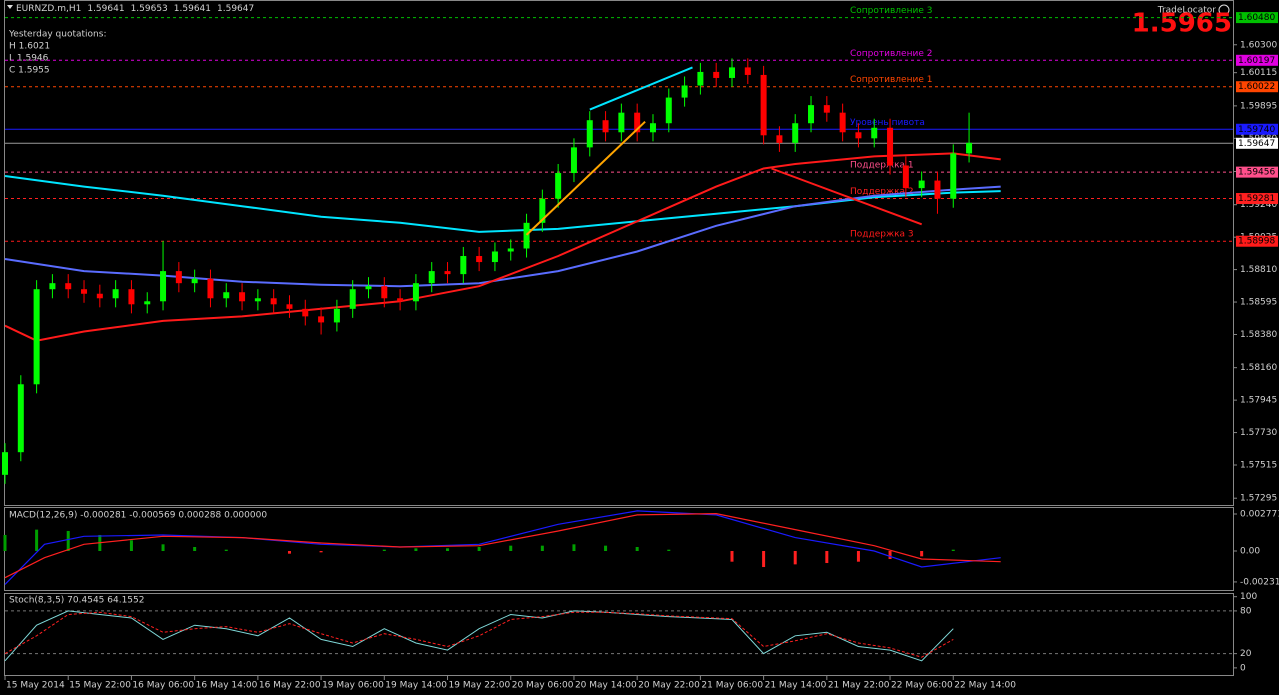 The width and height of the screenshot is (1279, 695). Describe the element at coordinates (10, 7) in the screenshot. I see `menu-arrow` at that location.